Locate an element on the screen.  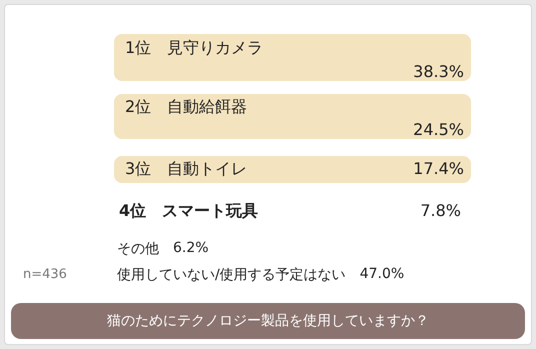
title: 猫のためにテクノロジー製品を使用していますか？ is located at coordinates (268, 321).